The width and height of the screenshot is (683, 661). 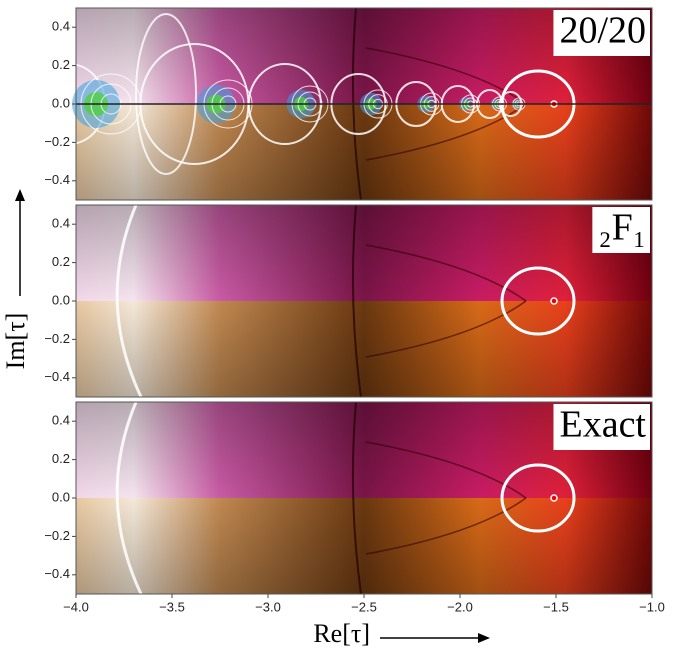 I want to click on x-axis-label: Re[τ], so click(x=341, y=633).